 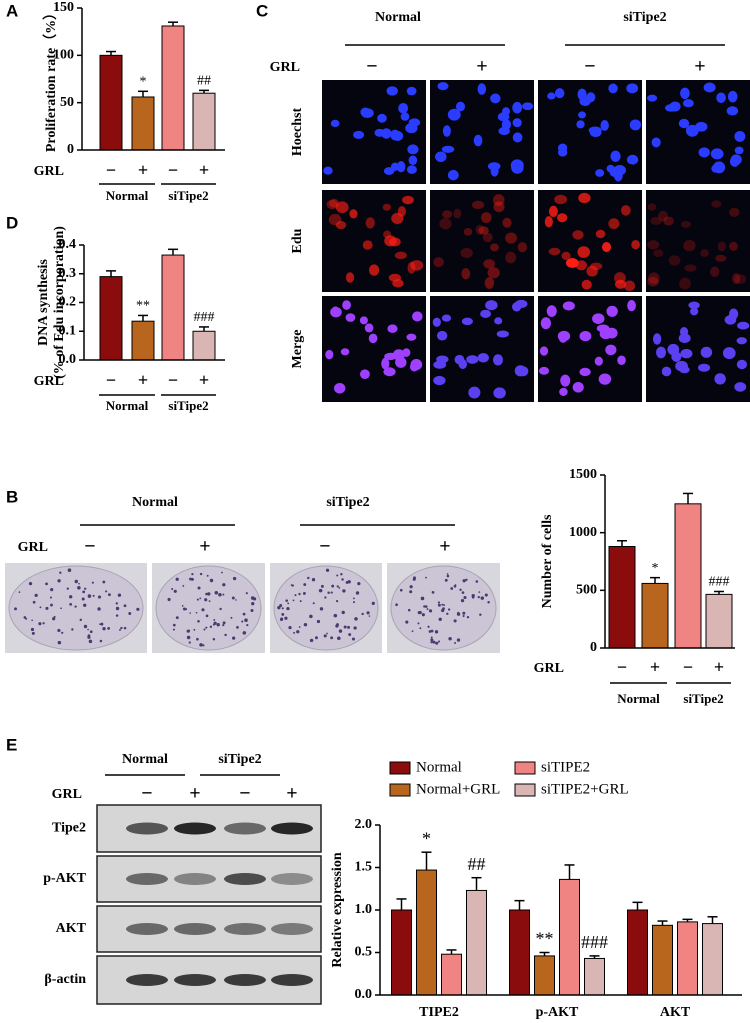 What do you see at coordinates (364, 994) in the screenshot?
I see `y-tick-label: 0.0` at bounding box center [364, 994].